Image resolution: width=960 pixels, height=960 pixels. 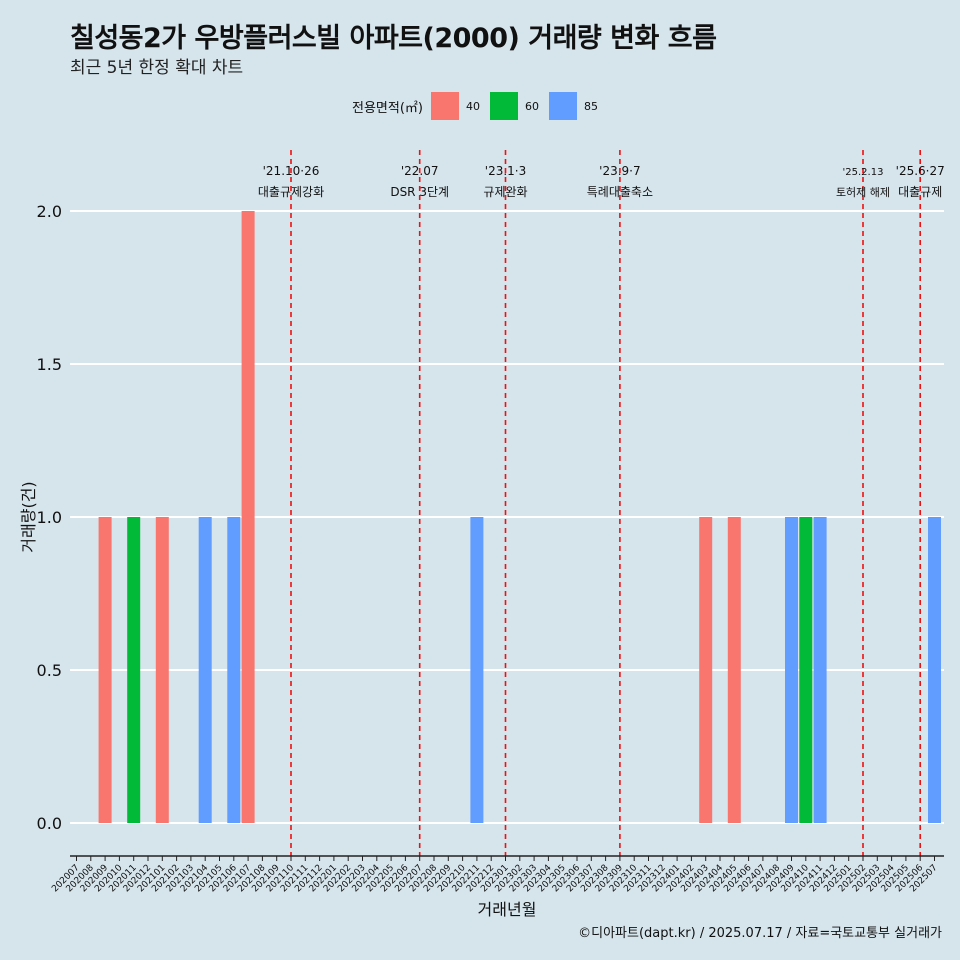 I want to click on legend-item-60: 60, so click(x=514, y=106).